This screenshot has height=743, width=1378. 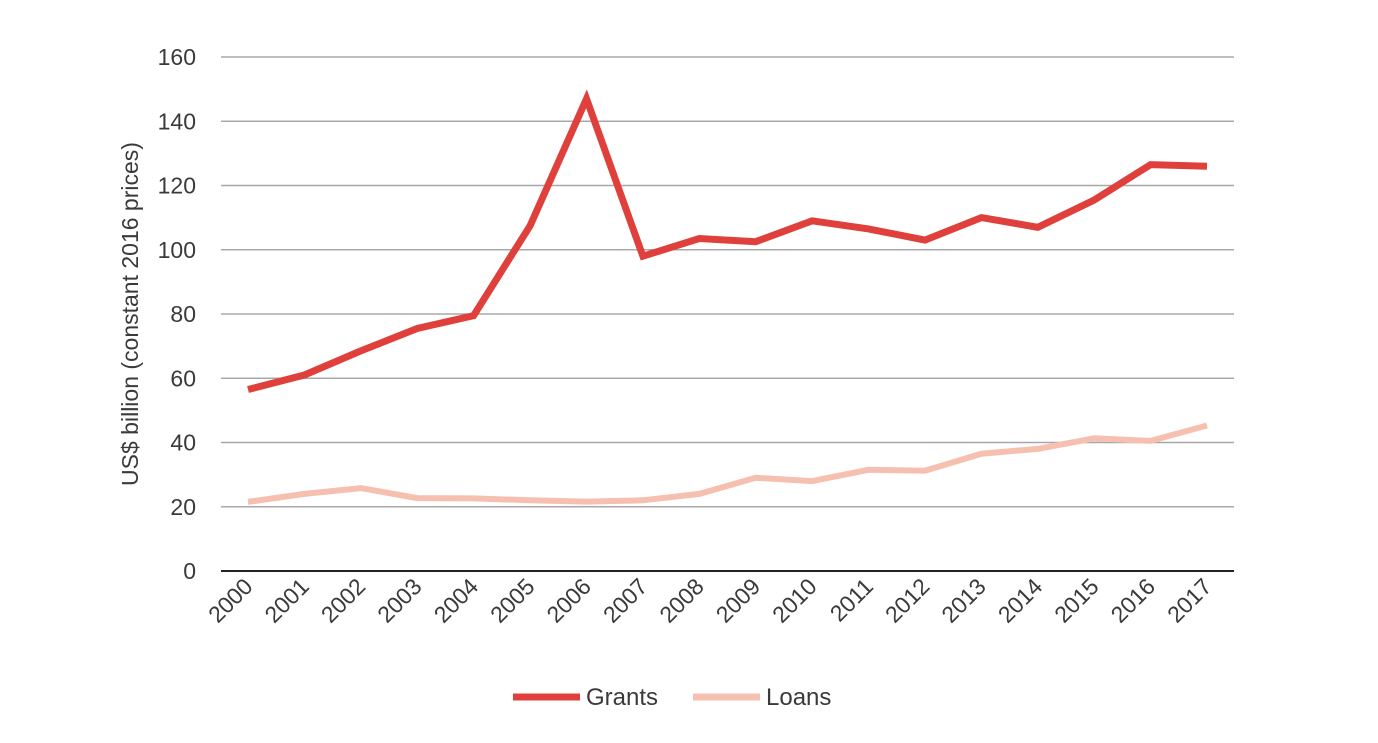 What do you see at coordinates (672, 697) in the screenshot?
I see `legend: Grants Loans` at bounding box center [672, 697].